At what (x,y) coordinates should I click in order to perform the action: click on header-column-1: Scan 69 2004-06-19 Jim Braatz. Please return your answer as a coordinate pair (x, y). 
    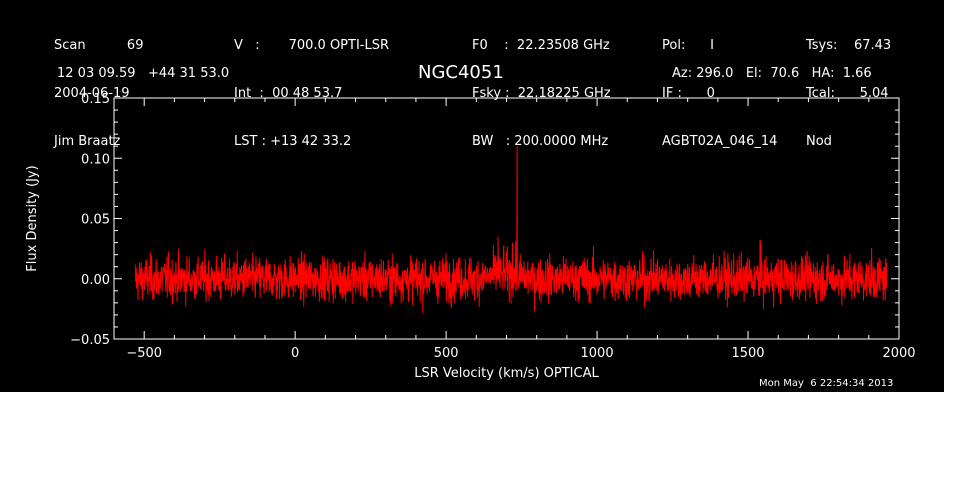
    Looking at the image, I should click on (98, 86).